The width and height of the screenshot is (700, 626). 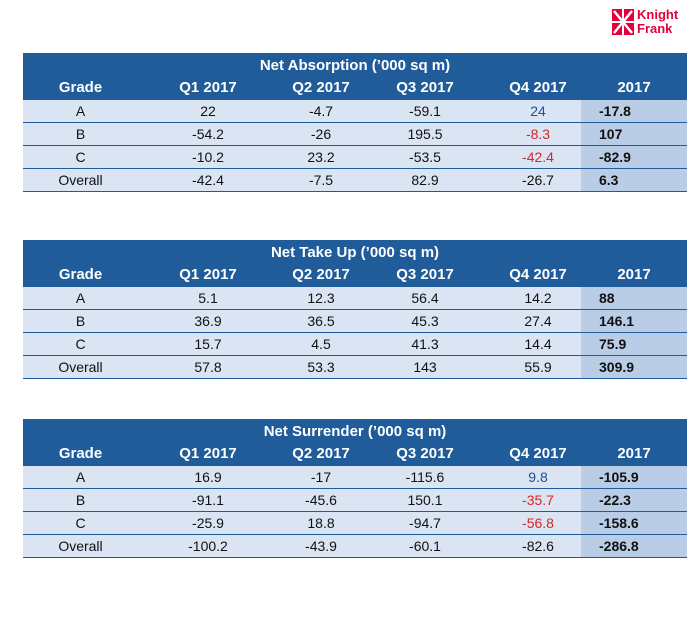 I want to click on logo-text: Knight Frank, so click(x=657, y=22).